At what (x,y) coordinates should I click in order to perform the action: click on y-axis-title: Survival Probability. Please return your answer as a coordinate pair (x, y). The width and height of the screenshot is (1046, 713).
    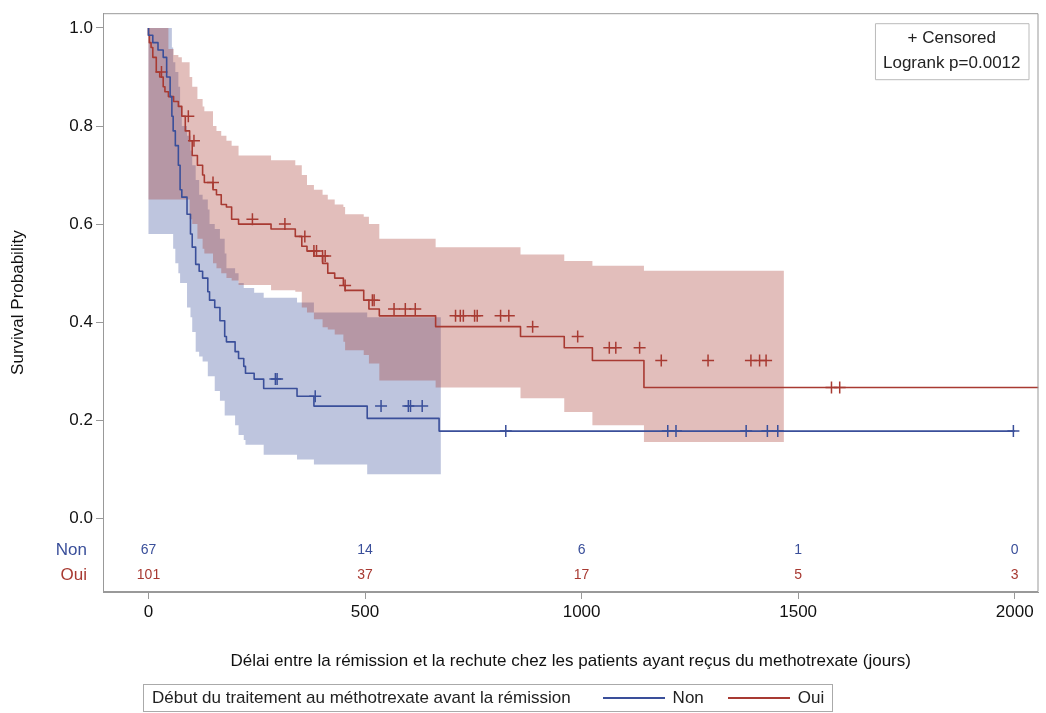
    Looking at the image, I should click on (17, 302).